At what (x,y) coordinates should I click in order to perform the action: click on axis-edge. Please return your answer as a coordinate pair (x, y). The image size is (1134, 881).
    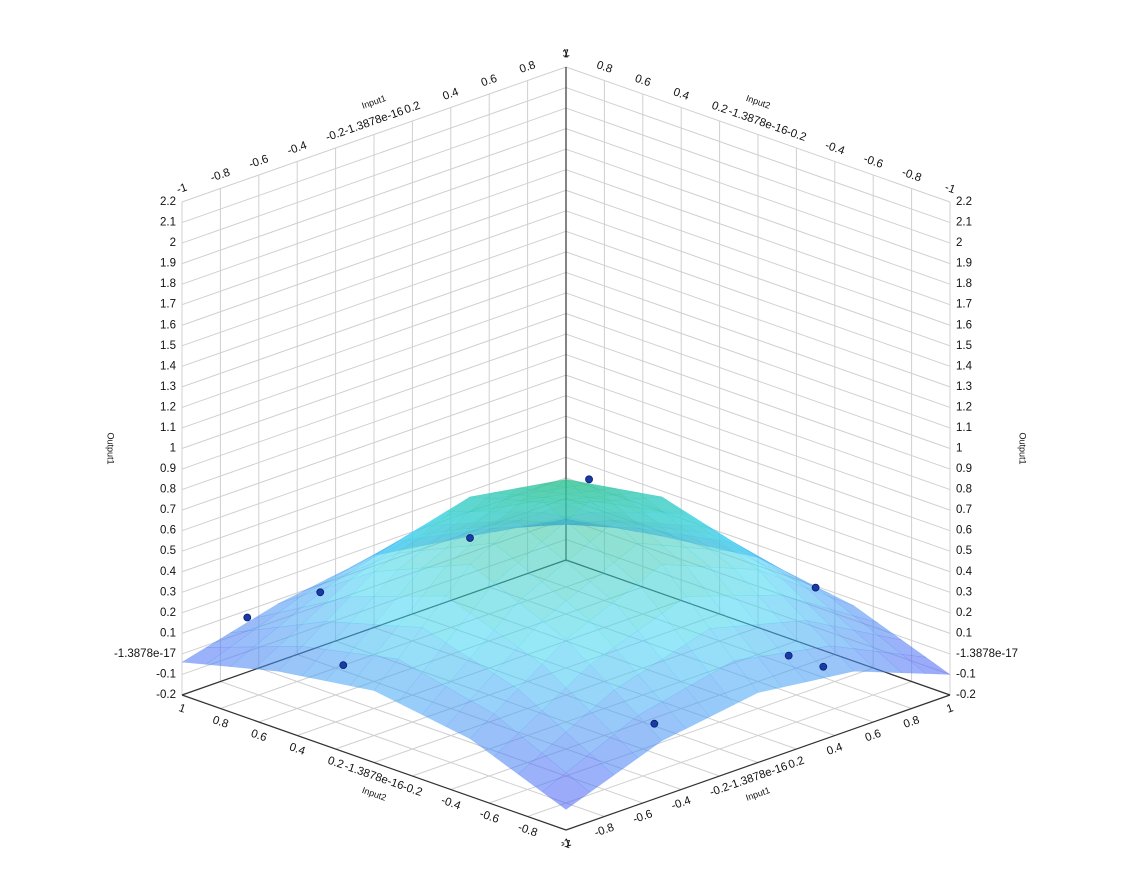
    Looking at the image, I should click on (374, 762).